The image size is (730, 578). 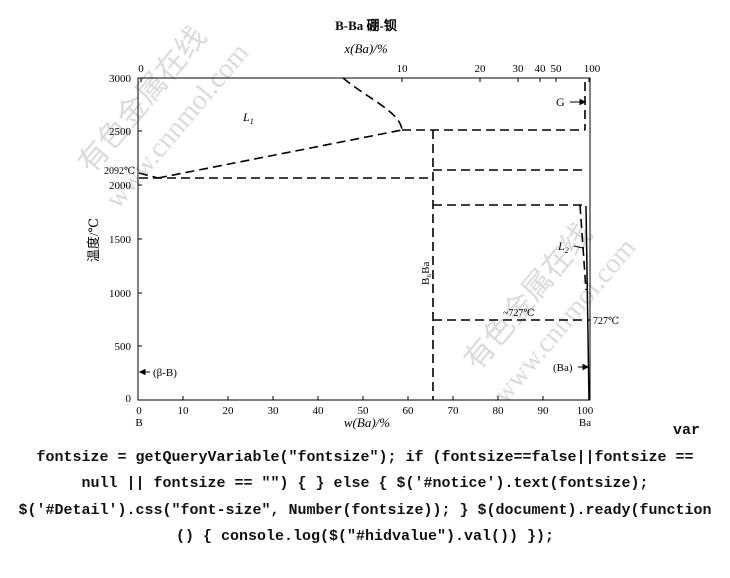 What do you see at coordinates (280, 154) in the screenshot?
I see `liquidus-line` at bounding box center [280, 154].